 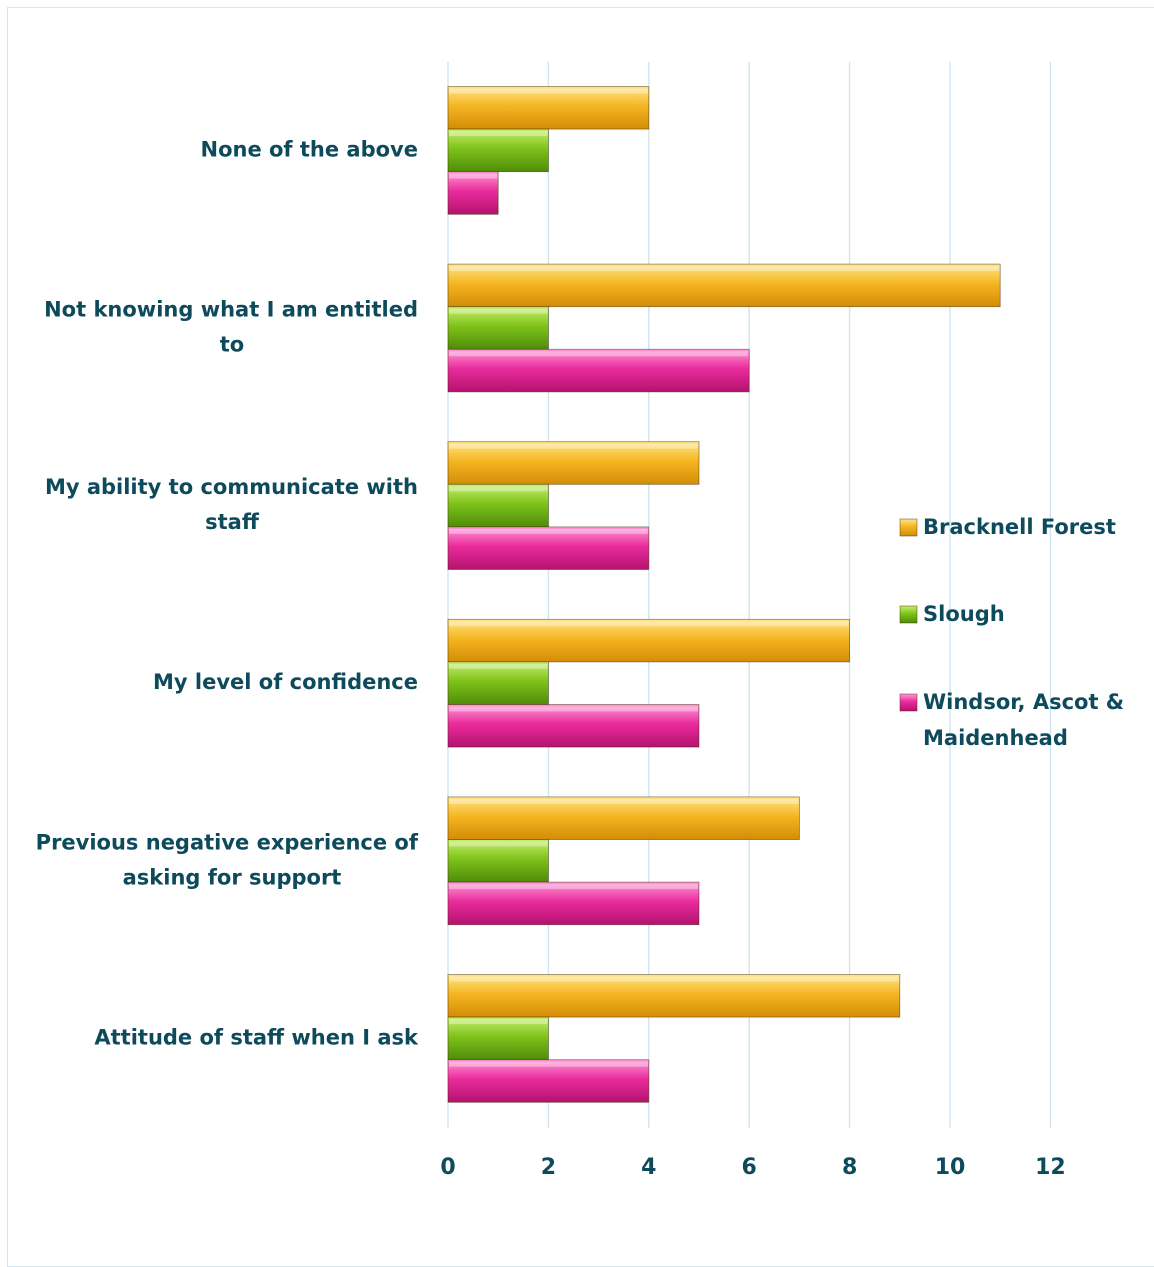 I want to click on x-tick-label: 0, so click(x=447, y=1167).